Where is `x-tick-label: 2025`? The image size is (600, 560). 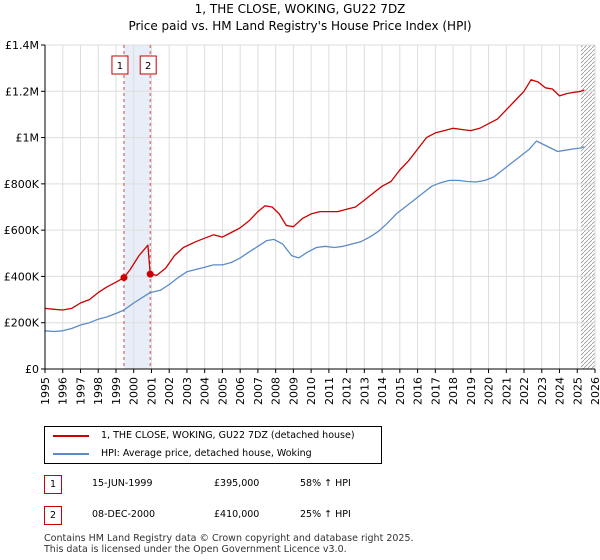
x-tick-label: 2025 is located at coordinates (577, 391).